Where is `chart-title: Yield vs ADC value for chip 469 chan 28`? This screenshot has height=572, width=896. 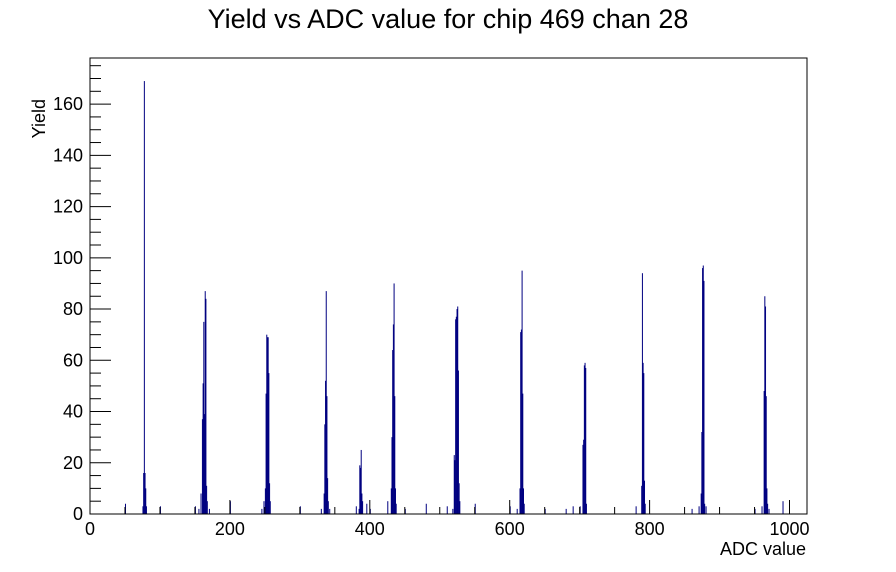 chart-title: Yield vs ADC value for chip 469 chan 28 is located at coordinates (448, 19).